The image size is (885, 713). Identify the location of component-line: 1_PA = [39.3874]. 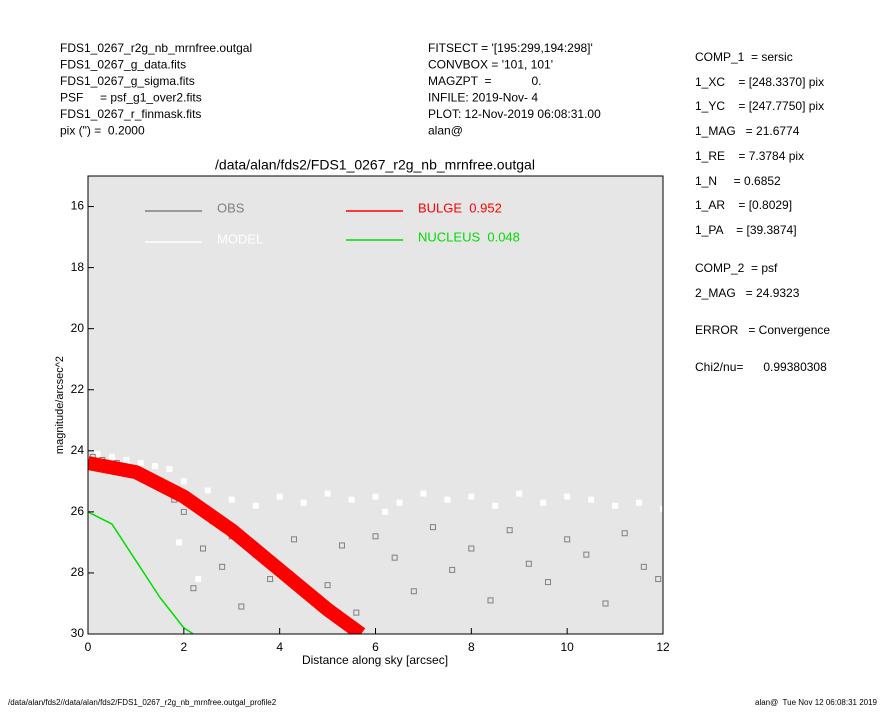
(746, 230).